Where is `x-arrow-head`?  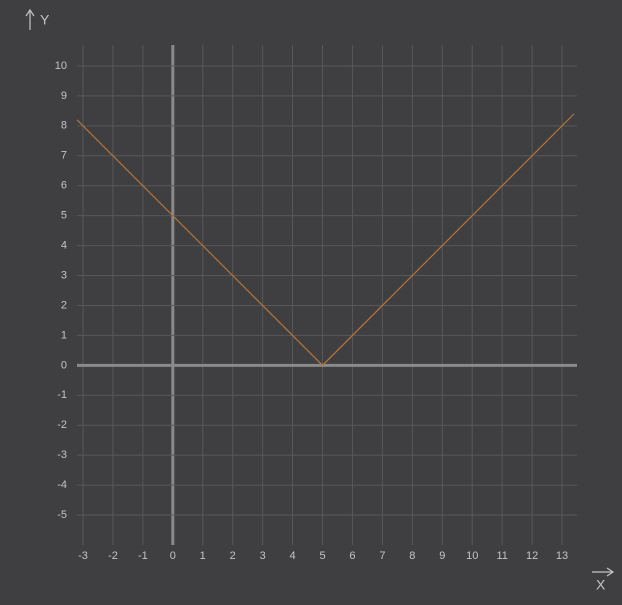 x-arrow-head is located at coordinates (610, 572).